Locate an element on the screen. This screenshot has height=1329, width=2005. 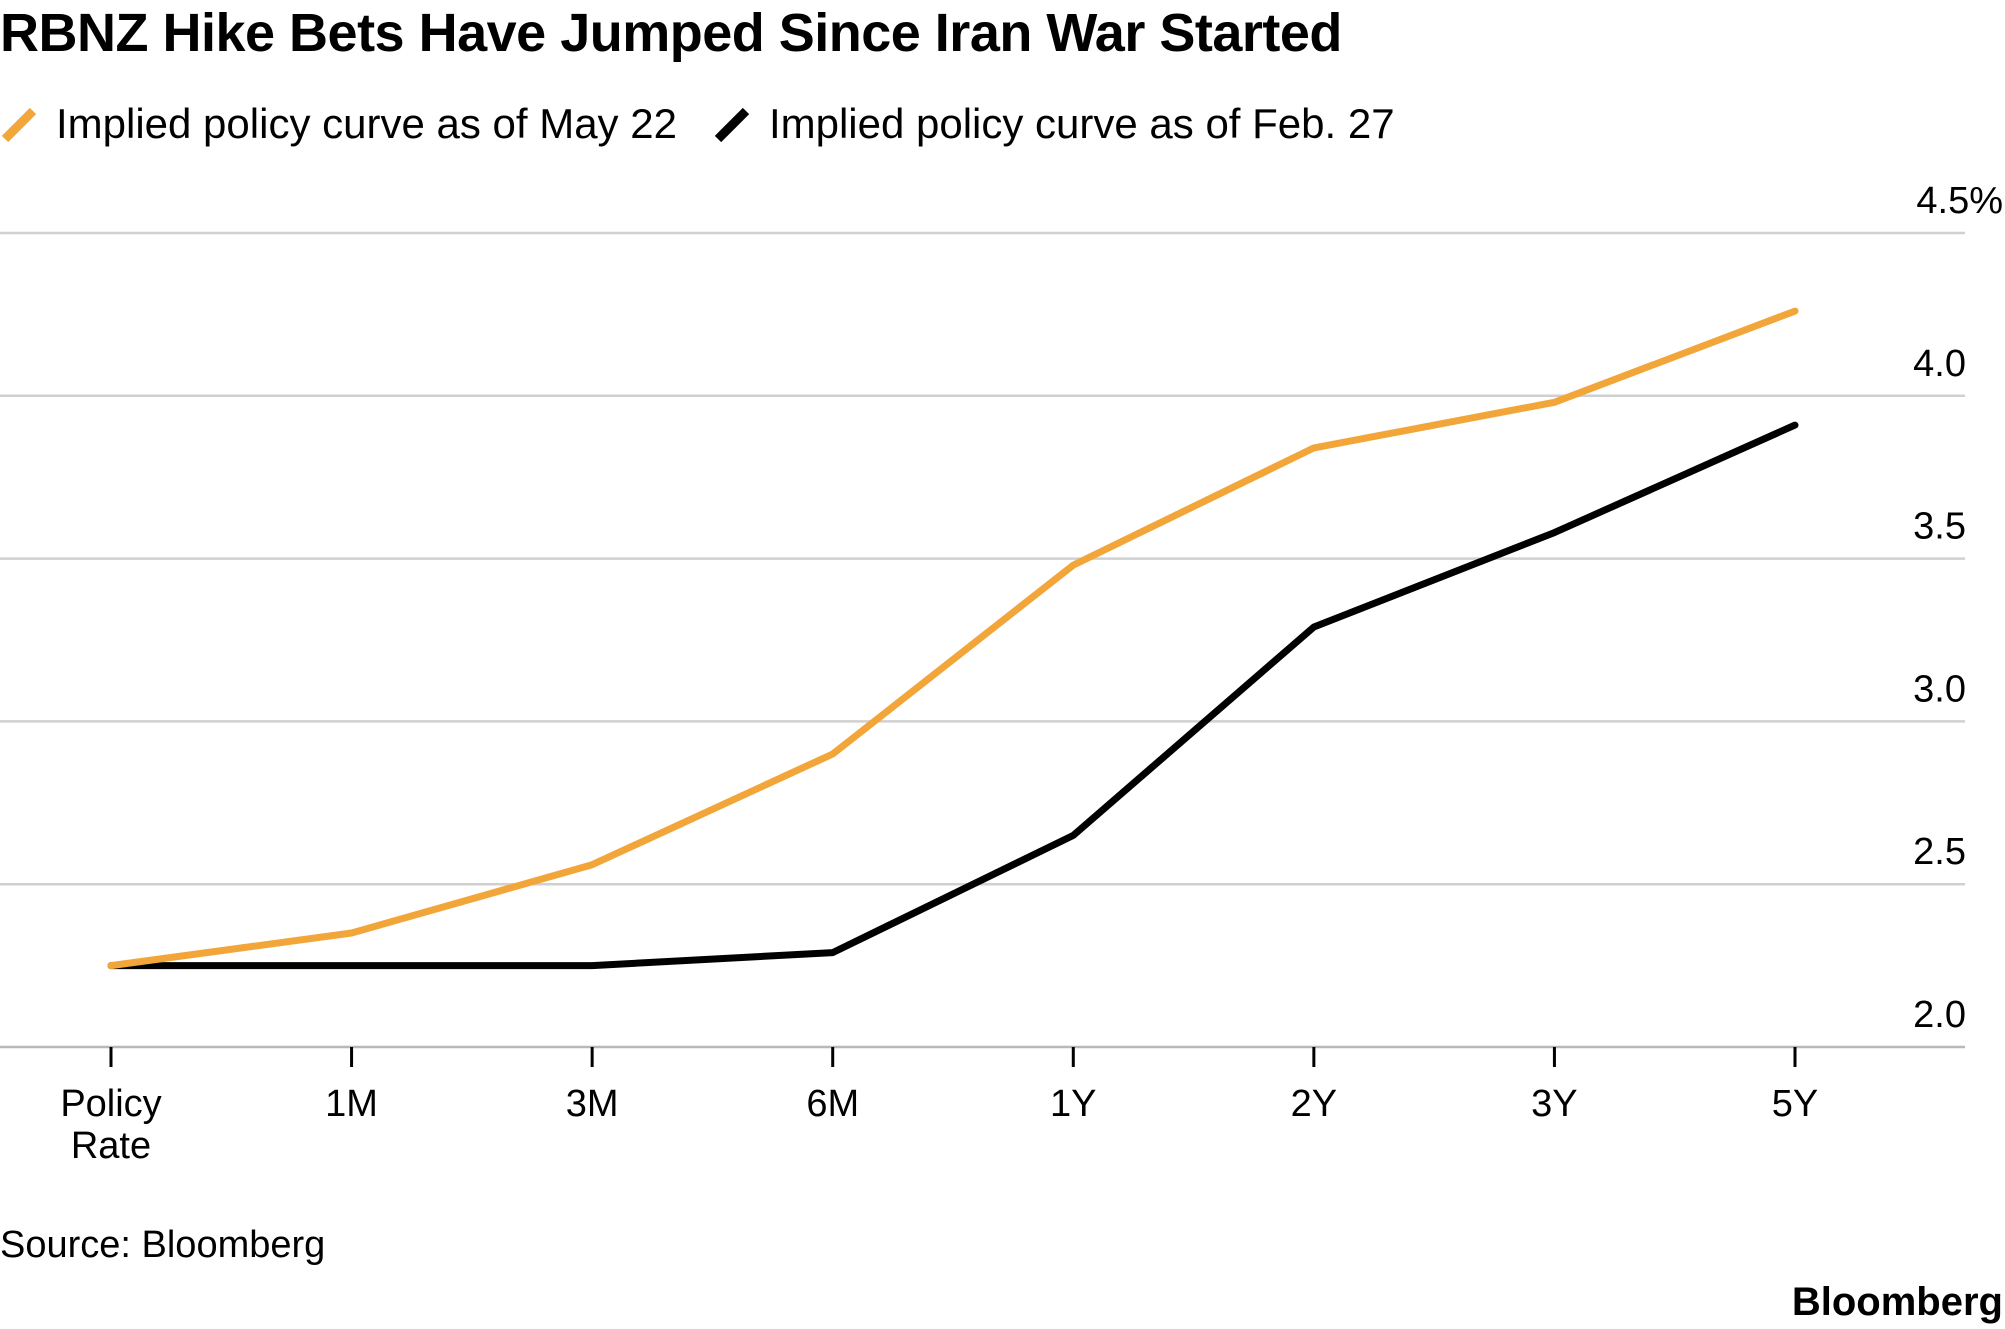
y-tick-label: 3.5 is located at coordinates (1939, 527).